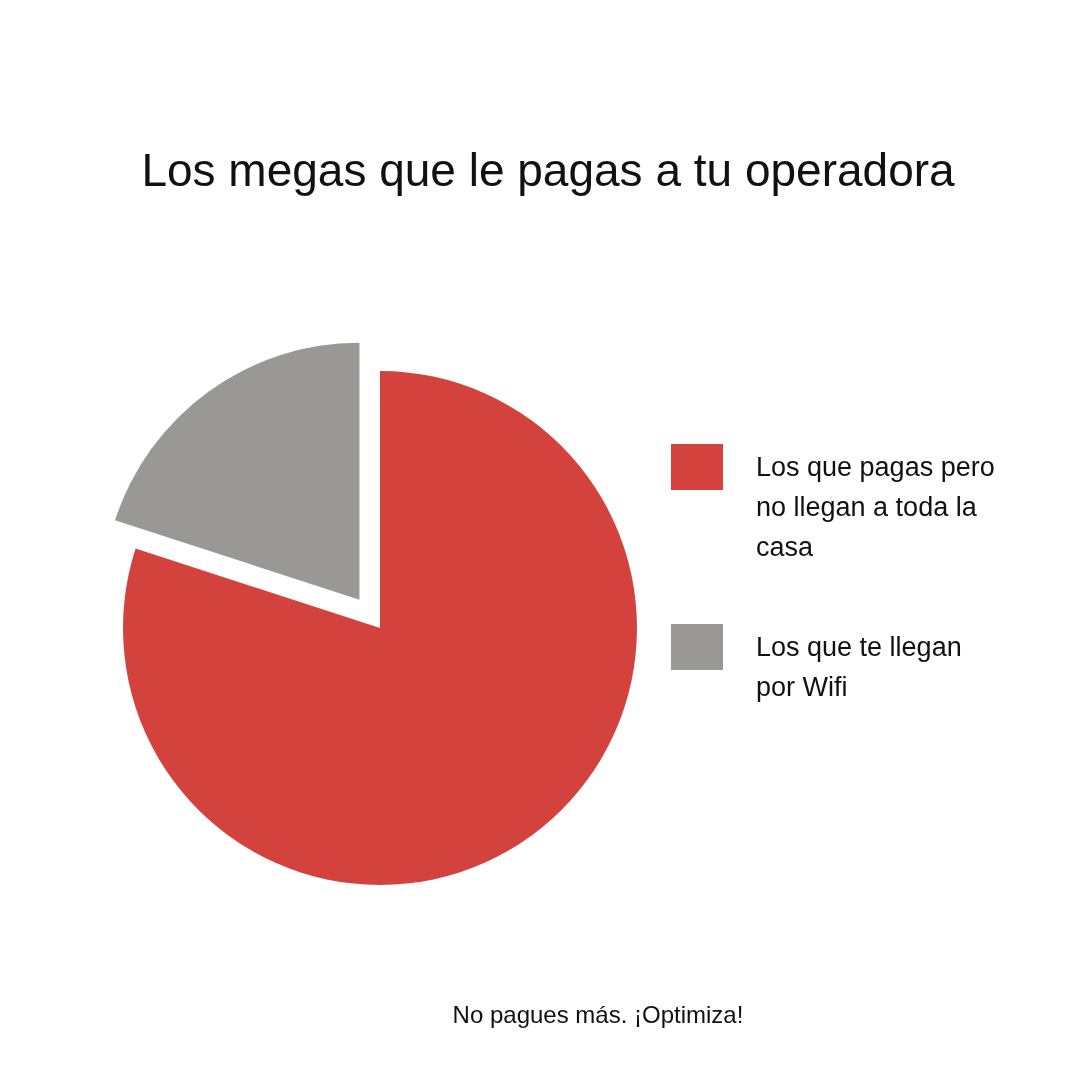 The height and width of the screenshot is (1080, 1080). Describe the element at coordinates (859, 667) in the screenshot. I see `legend-label: Los que te llegan por Wifi` at that location.